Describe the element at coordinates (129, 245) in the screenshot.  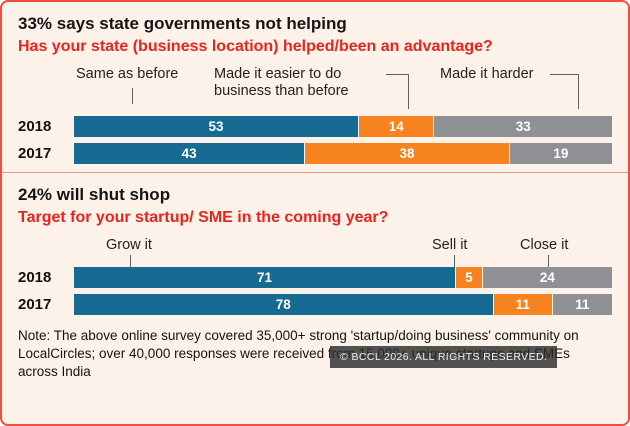
I see `label-grow-it: Grow it` at that location.